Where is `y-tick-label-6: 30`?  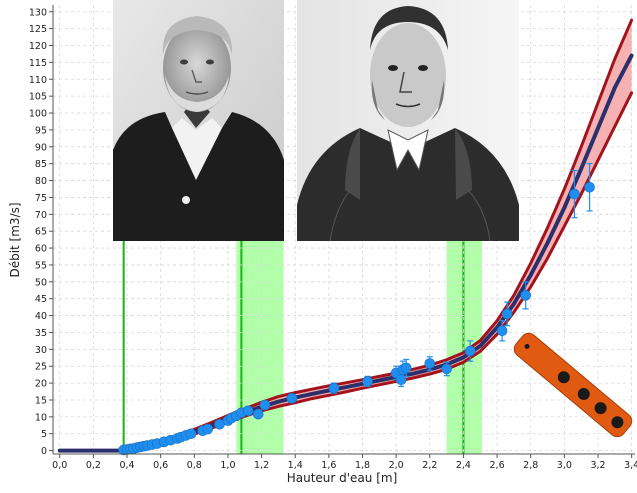 y-tick-label-6: 30 is located at coordinates (41, 350).